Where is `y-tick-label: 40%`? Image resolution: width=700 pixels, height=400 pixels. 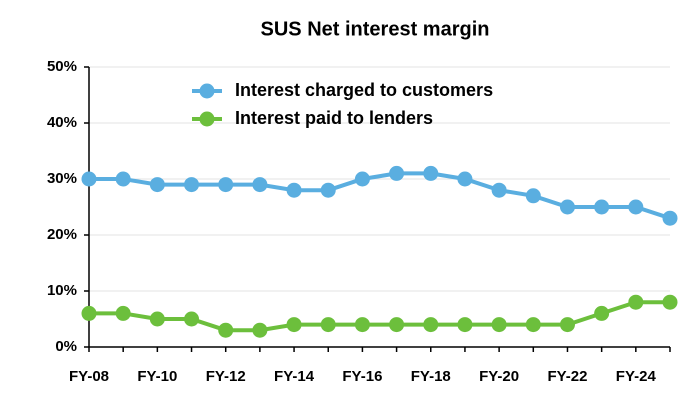 y-tick-label: 40% is located at coordinates (62, 122).